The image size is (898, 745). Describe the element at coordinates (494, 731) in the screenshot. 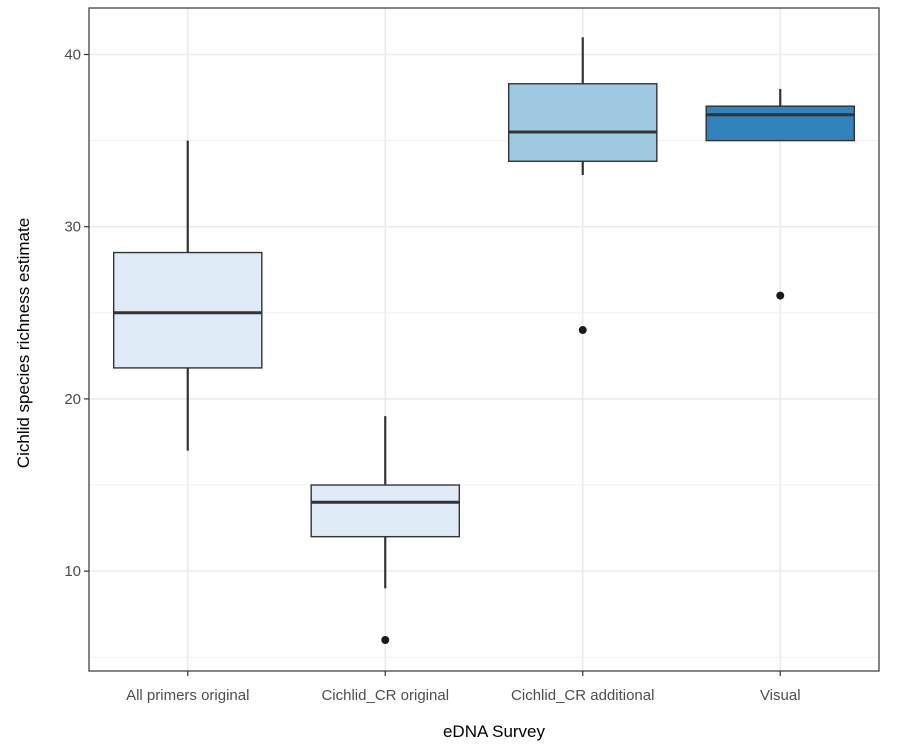

I see `x-axis-title: eDNA Survey` at that location.